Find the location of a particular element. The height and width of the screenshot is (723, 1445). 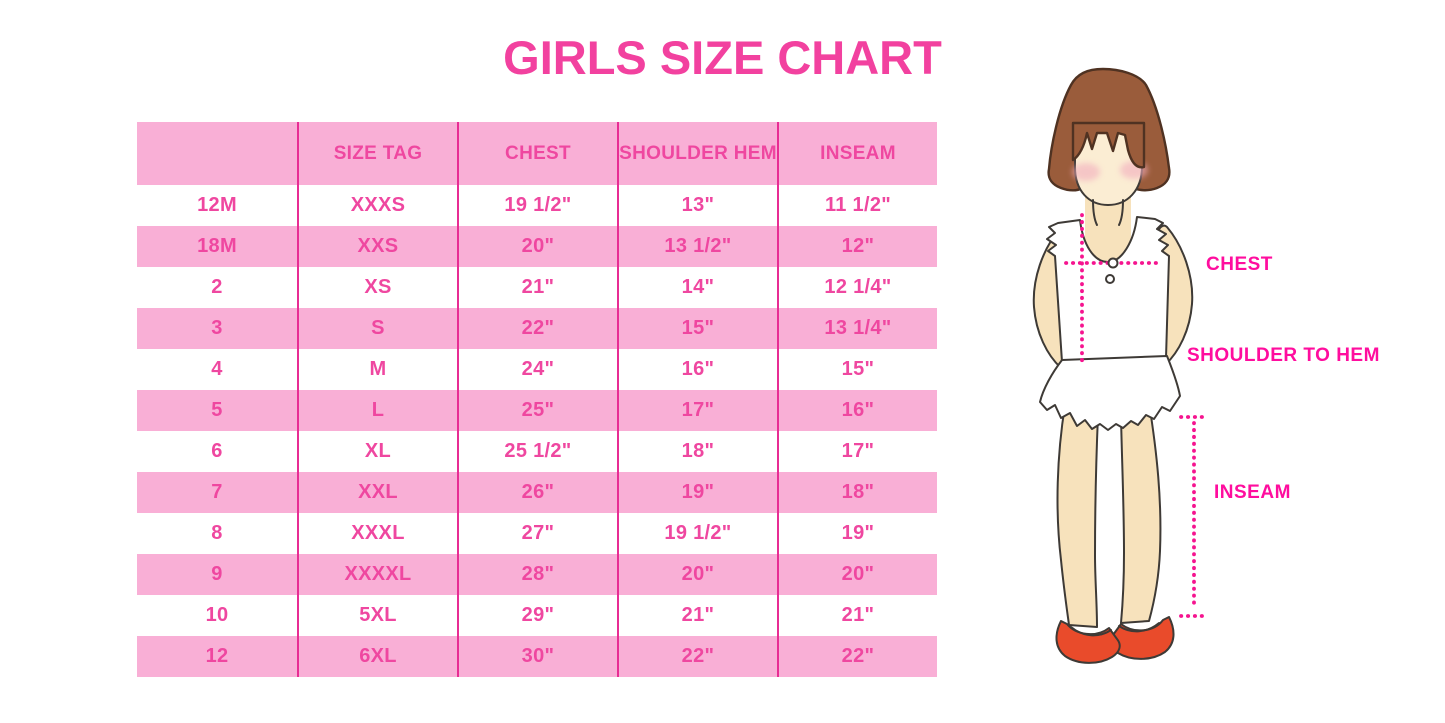

table-row: 7 XXL 26" 19" 18" is located at coordinates (537, 492).